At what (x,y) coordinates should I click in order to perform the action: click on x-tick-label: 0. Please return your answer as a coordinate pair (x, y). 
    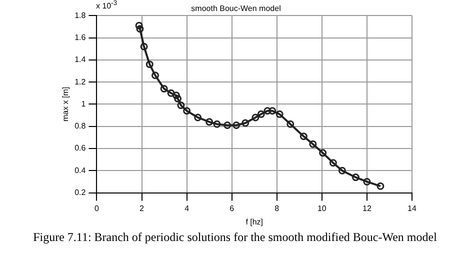
    Looking at the image, I should click on (97, 208).